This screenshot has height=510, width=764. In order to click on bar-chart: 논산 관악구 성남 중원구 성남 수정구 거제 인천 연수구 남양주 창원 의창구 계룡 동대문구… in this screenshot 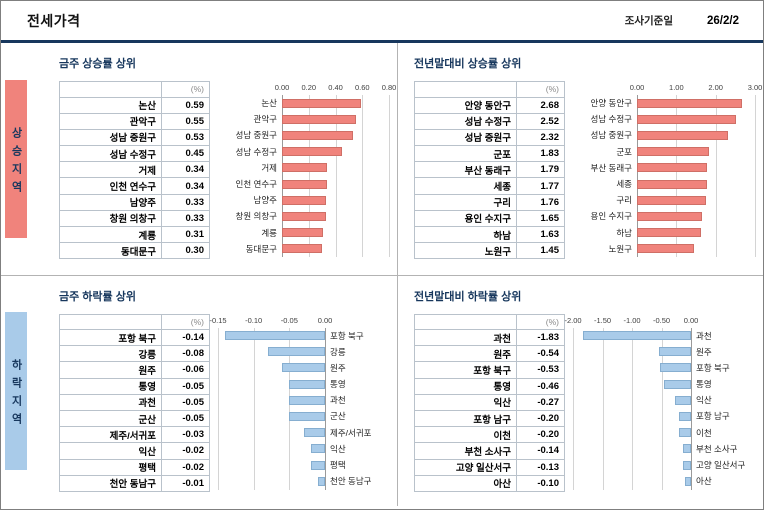, I will do `click(307, 169)`.